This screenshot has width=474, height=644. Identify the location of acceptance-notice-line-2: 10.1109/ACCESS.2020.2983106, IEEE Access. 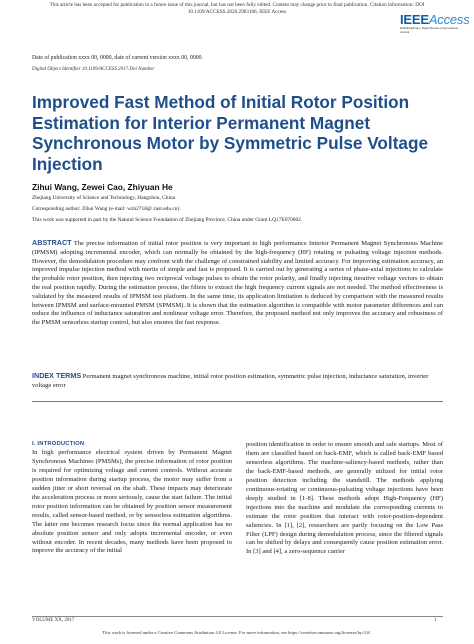
(237, 11).